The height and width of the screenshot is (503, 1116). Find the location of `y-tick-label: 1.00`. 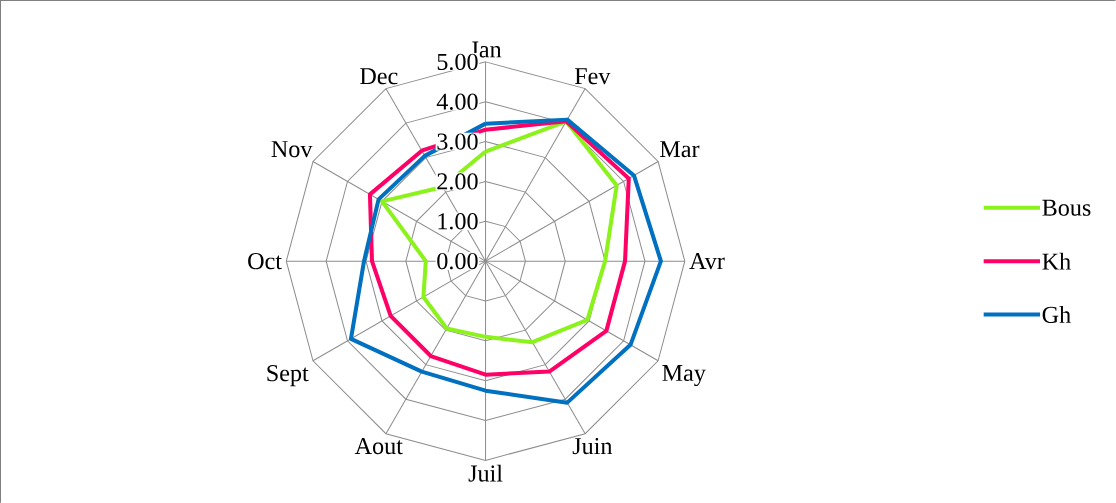

y-tick-label: 1.00 is located at coordinates (458, 221).